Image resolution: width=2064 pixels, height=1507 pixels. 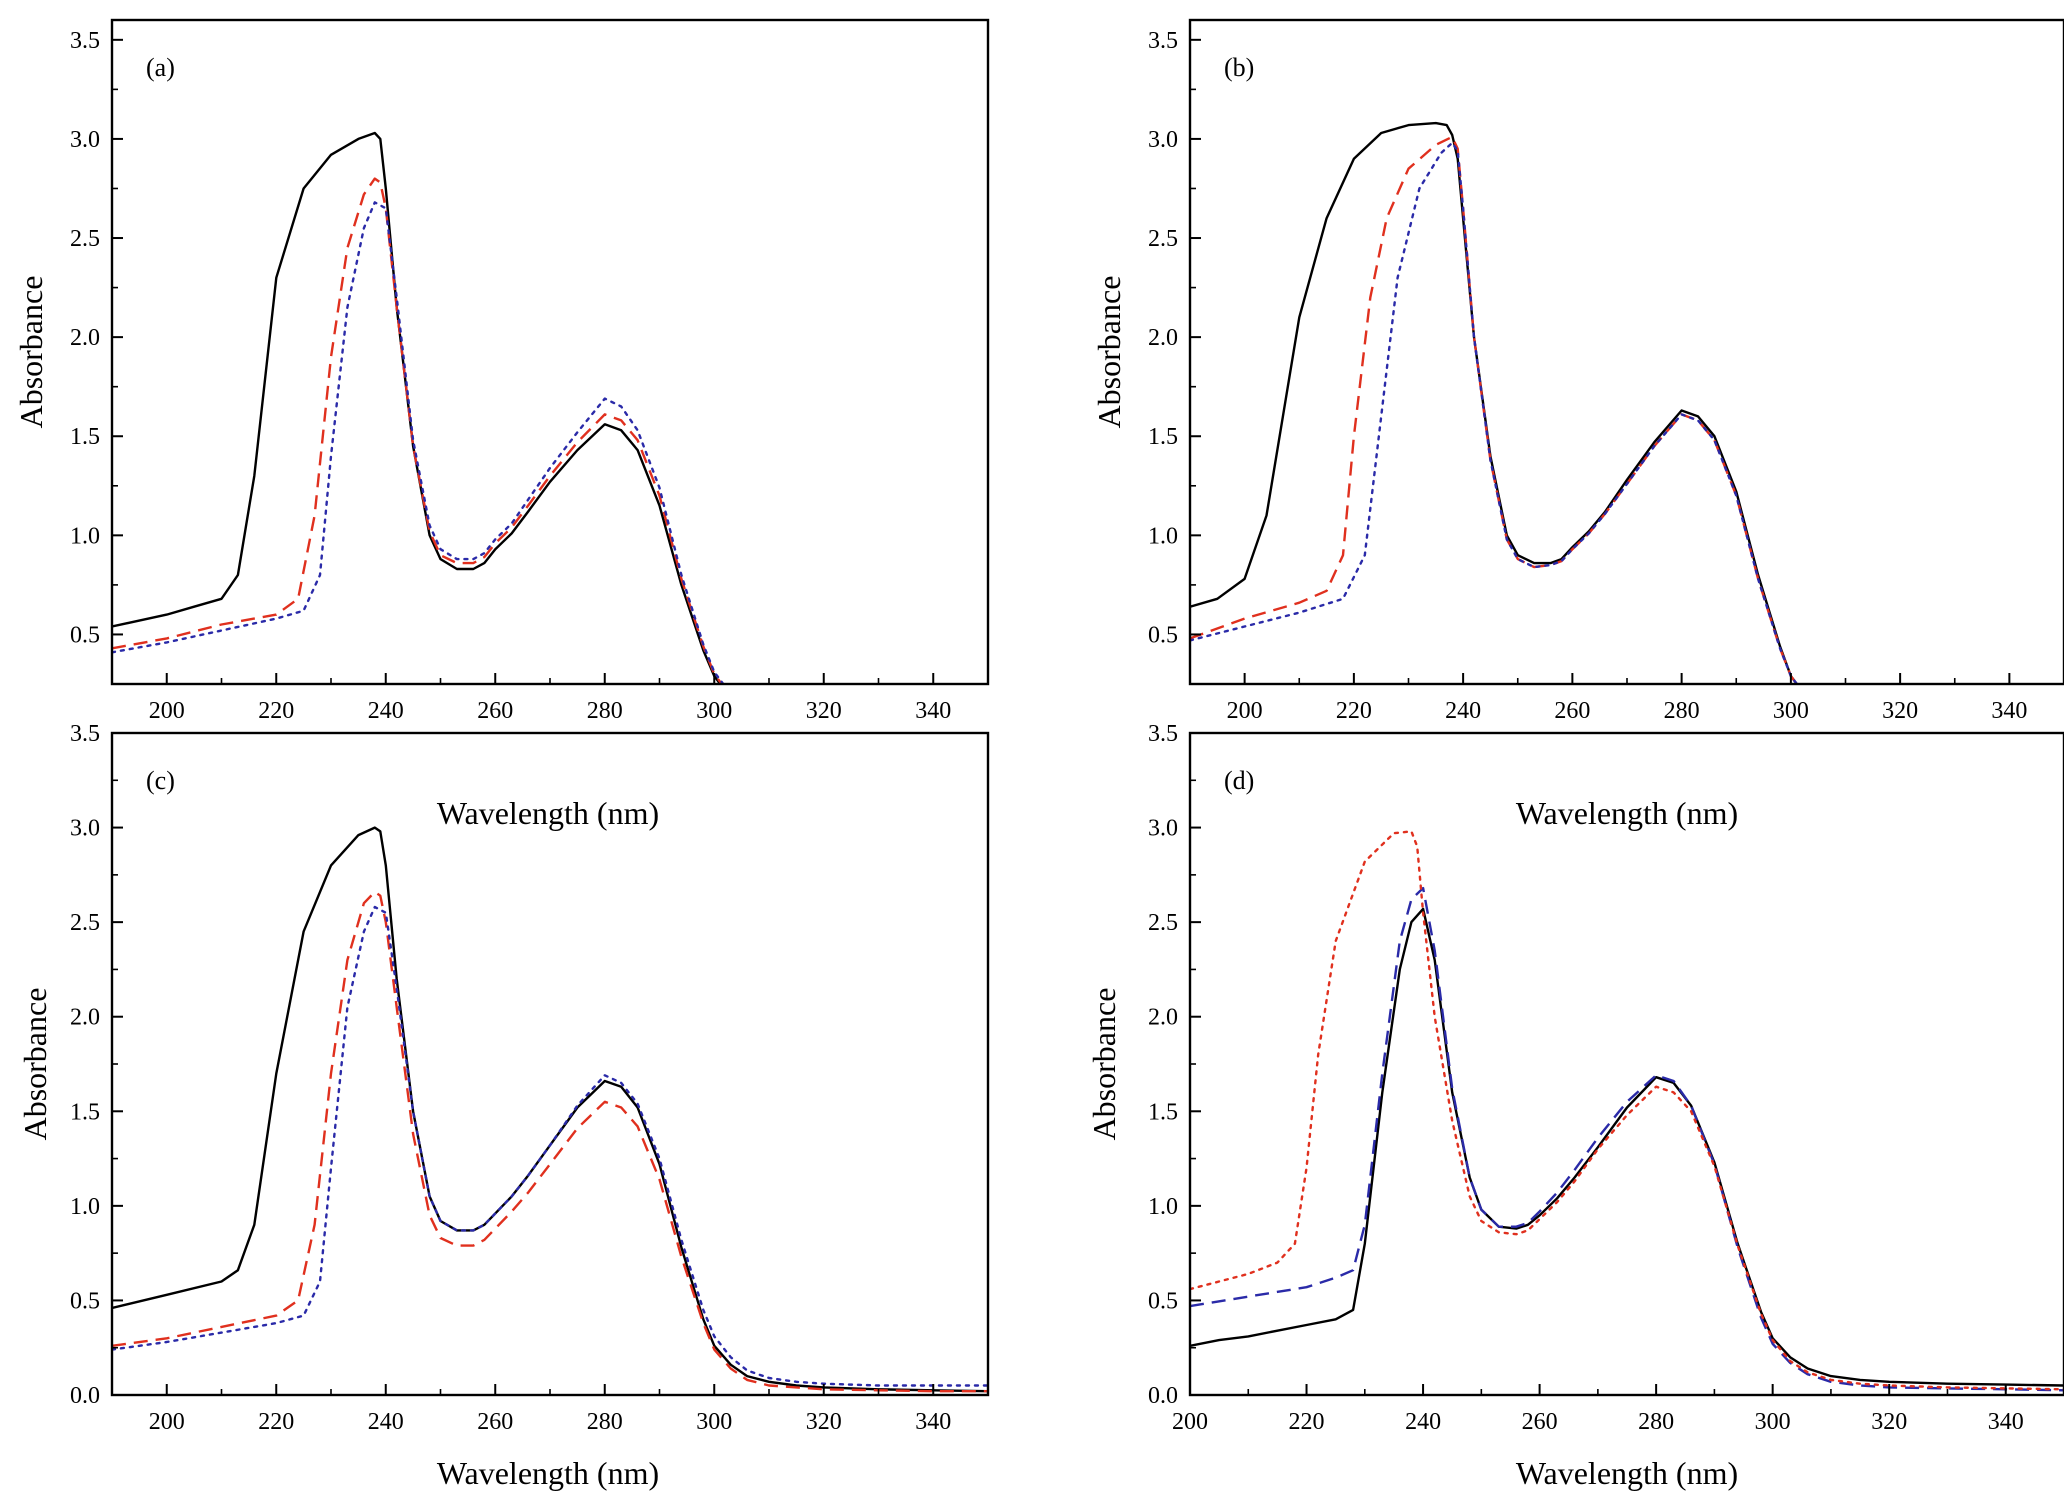 What do you see at coordinates (160, 780) in the screenshot?
I see `panel-label: (c)` at bounding box center [160, 780].